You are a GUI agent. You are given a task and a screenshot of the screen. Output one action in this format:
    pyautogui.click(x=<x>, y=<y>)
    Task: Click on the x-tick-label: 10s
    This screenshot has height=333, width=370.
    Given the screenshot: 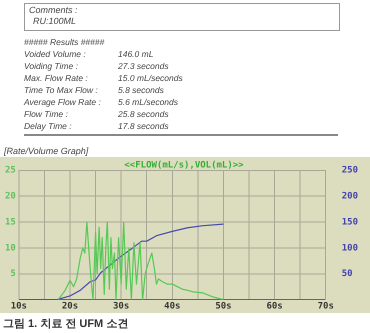 What is the action you would take?
    pyautogui.click(x=18, y=306)
    